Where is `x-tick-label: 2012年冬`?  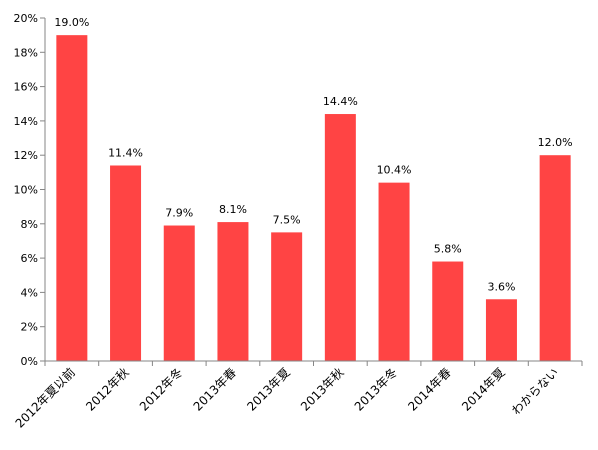
x-tick-label: 2012年冬 is located at coordinates (160, 389).